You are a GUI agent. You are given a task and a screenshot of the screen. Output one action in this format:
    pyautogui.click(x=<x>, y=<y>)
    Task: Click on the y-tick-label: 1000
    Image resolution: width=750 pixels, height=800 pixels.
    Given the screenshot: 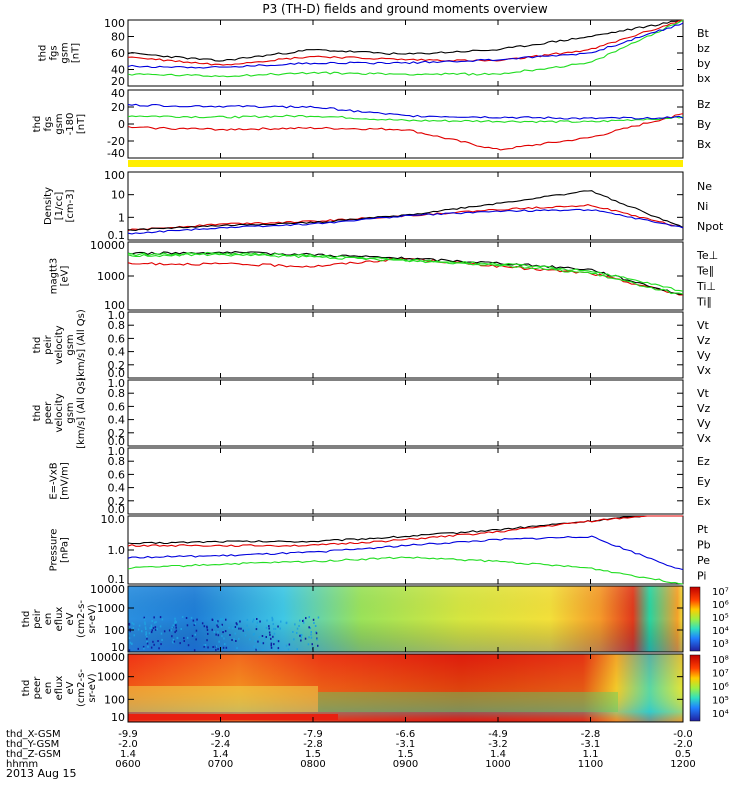 What is the action you would take?
    pyautogui.click(x=111, y=677)
    